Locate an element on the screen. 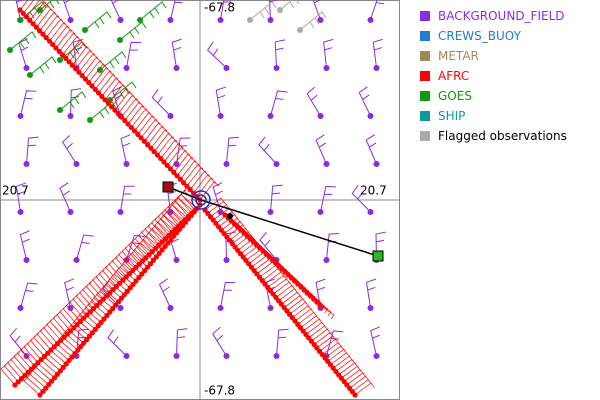  legend-item: CREWS_BUOY is located at coordinates (493, 36).